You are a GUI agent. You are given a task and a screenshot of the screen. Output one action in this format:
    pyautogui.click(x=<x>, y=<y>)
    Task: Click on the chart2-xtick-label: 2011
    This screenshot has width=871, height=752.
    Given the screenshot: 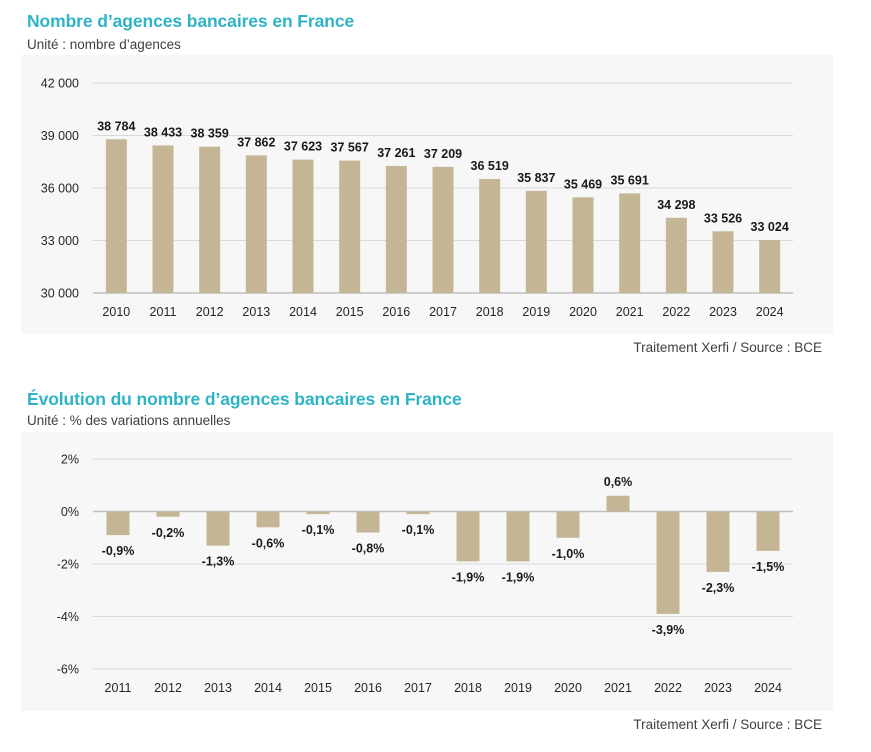 What is the action you would take?
    pyautogui.click(x=118, y=688)
    